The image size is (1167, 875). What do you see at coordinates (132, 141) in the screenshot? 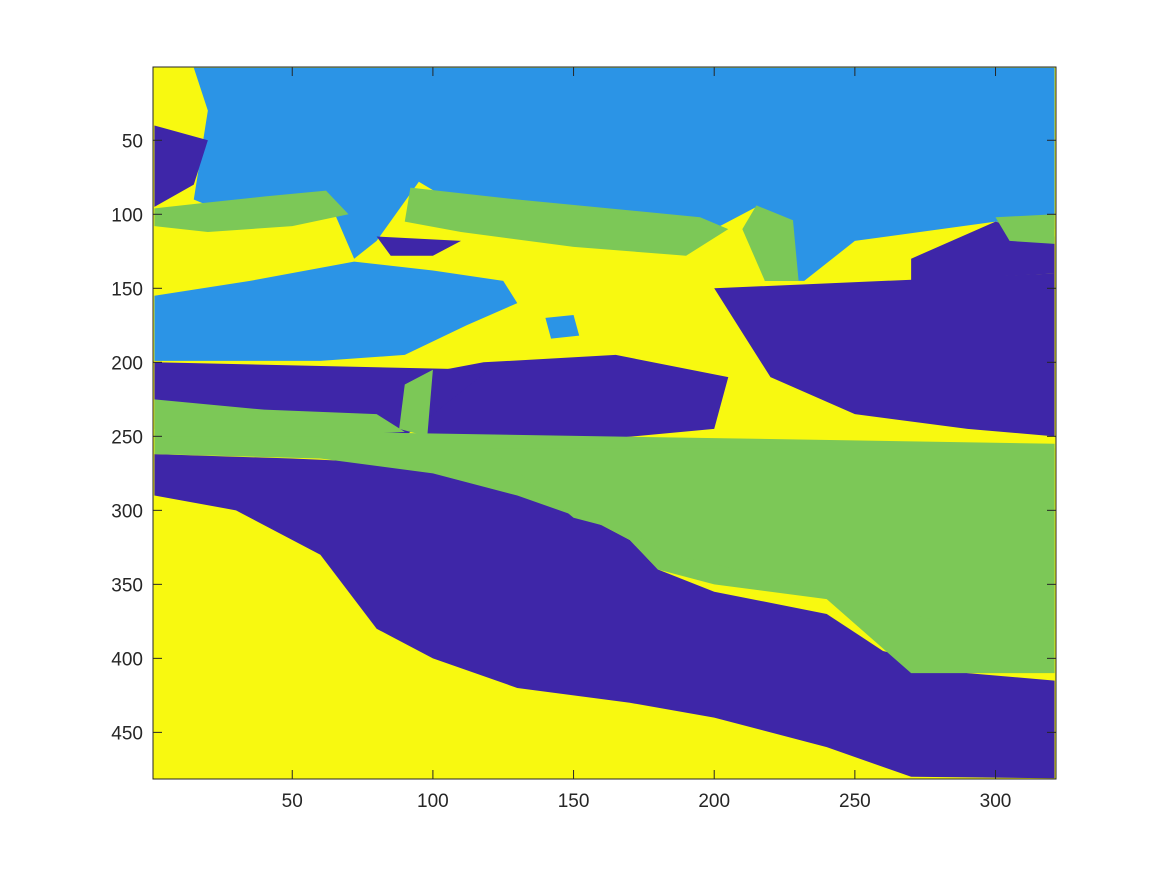
I see `y-tick-label: 50` at bounding box center [132, 141].